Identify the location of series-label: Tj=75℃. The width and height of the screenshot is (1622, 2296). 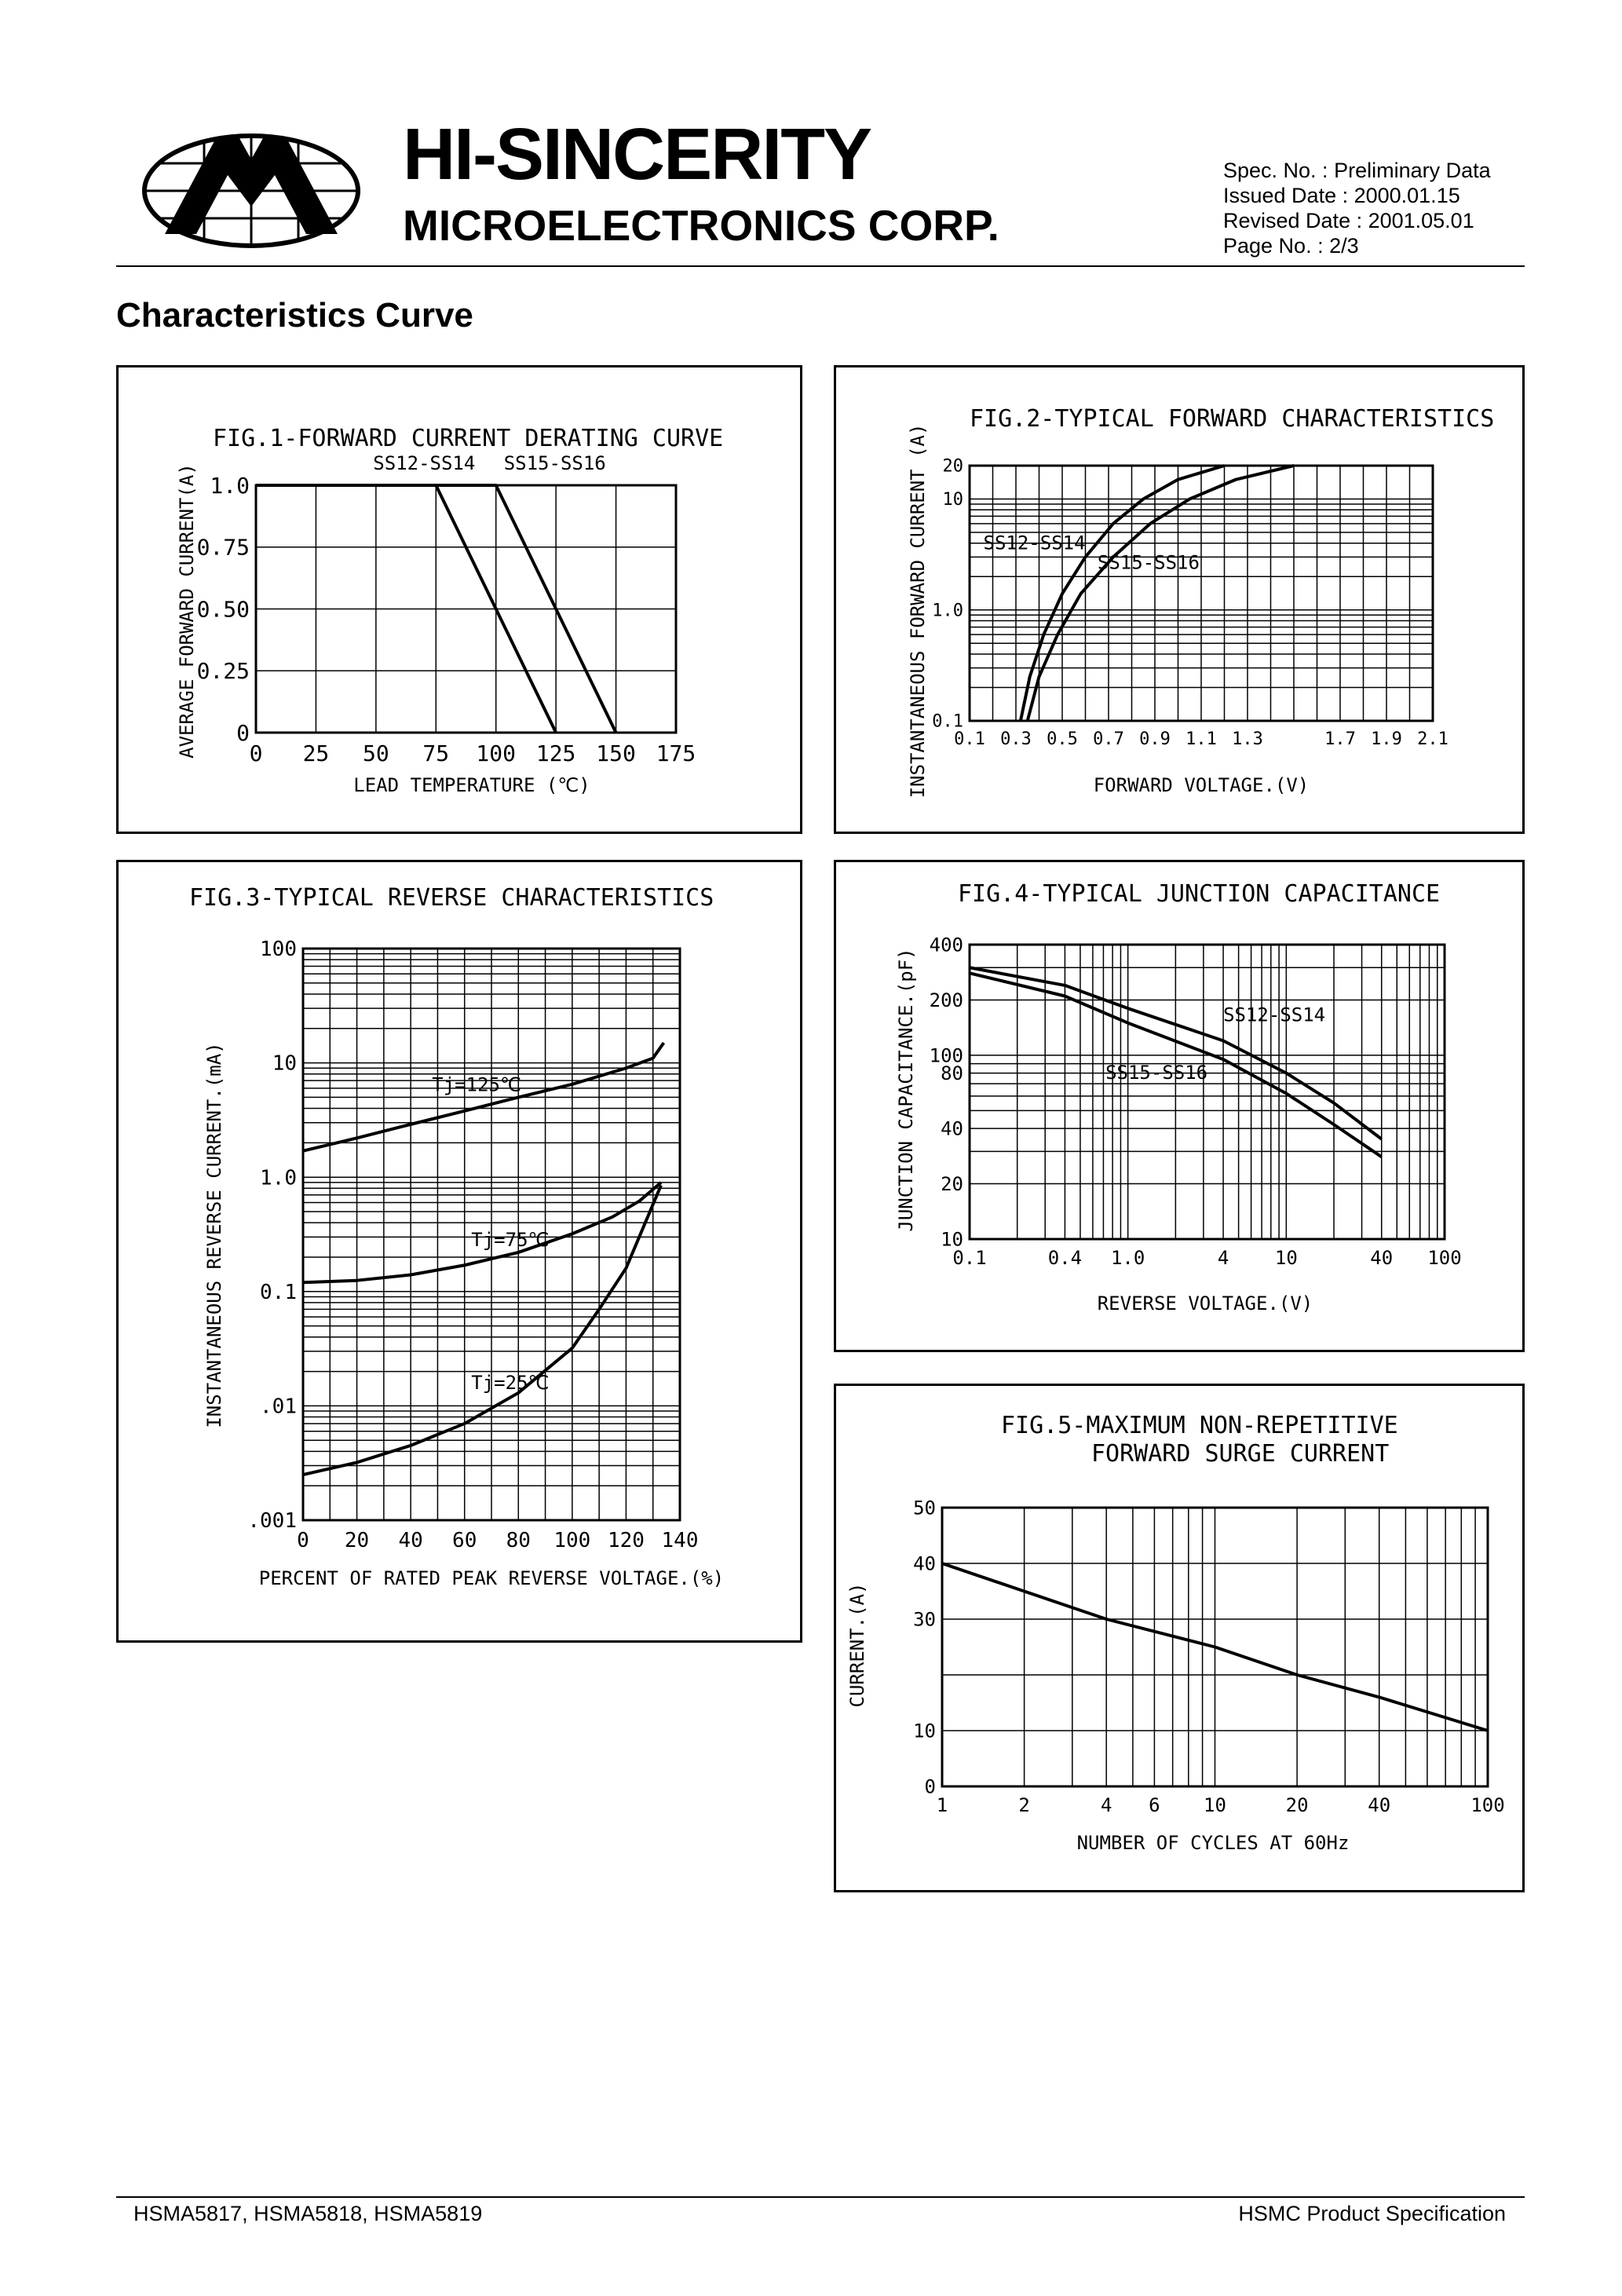
(510, 1240).